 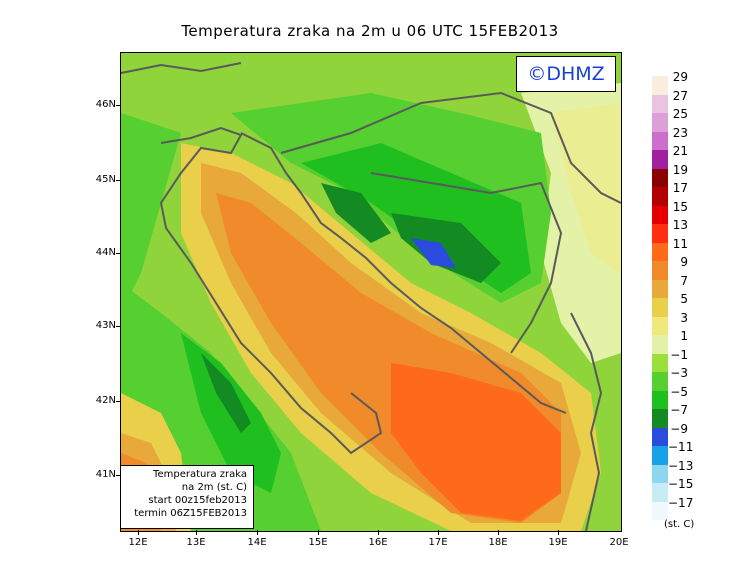 I want to click on field-italy-north, so click(x=151, y=213).